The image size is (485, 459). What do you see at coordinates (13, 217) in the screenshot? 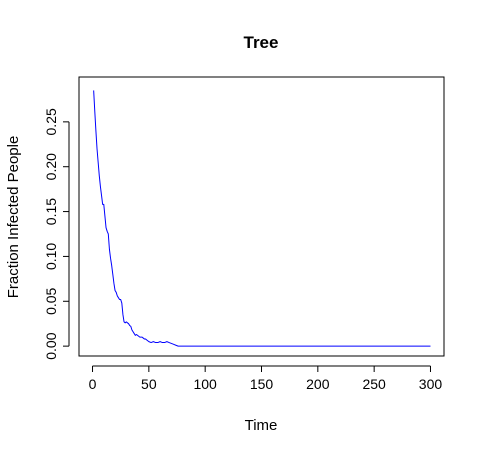
I see `y-axis-label: Fraction Infected People` at bounding box center [13, 217].